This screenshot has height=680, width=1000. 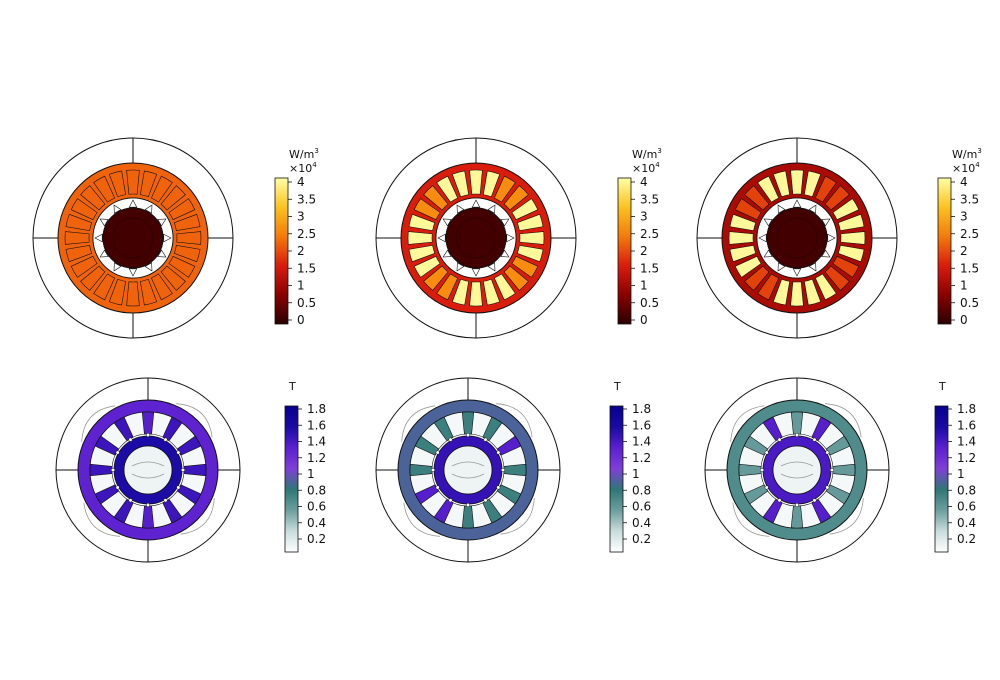 I want to click on legend-tick-label: 0.8, so click(x=641, y=490).